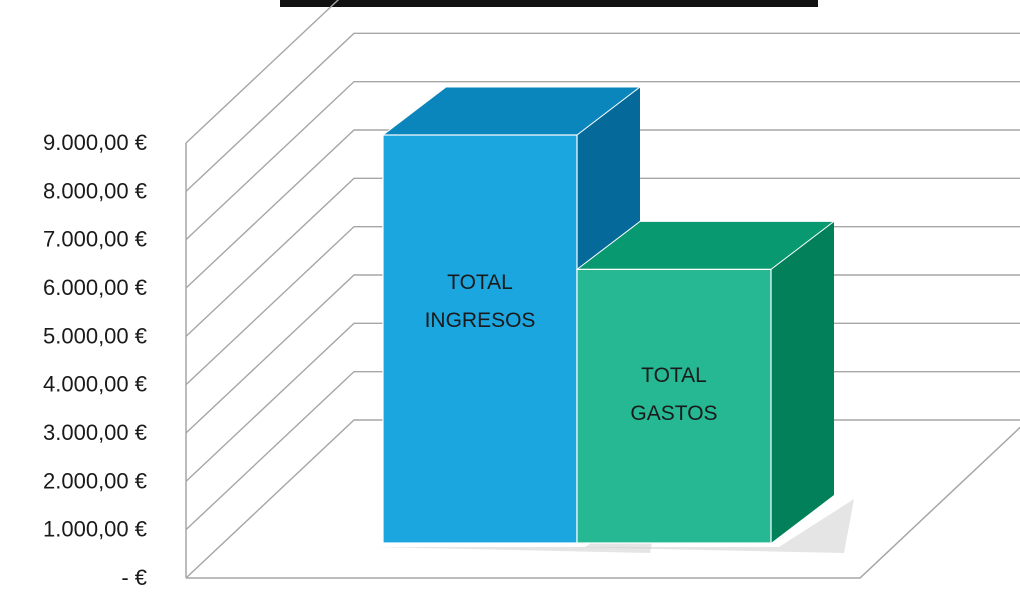 Image resolution: width=1020 pixels, height=592 pixels. Describe the element at coordinates (95, 432) in the screenshot. I see `y-tick-label: 3.000,00 €` at that location.